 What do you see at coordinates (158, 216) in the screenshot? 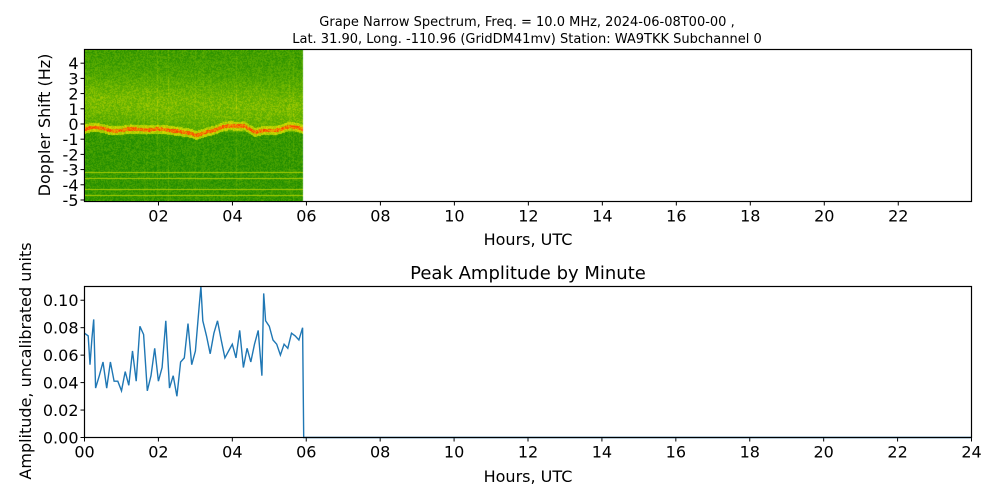
I see `spectrum-xtick-label: 02` at bounding box center [158, 216].